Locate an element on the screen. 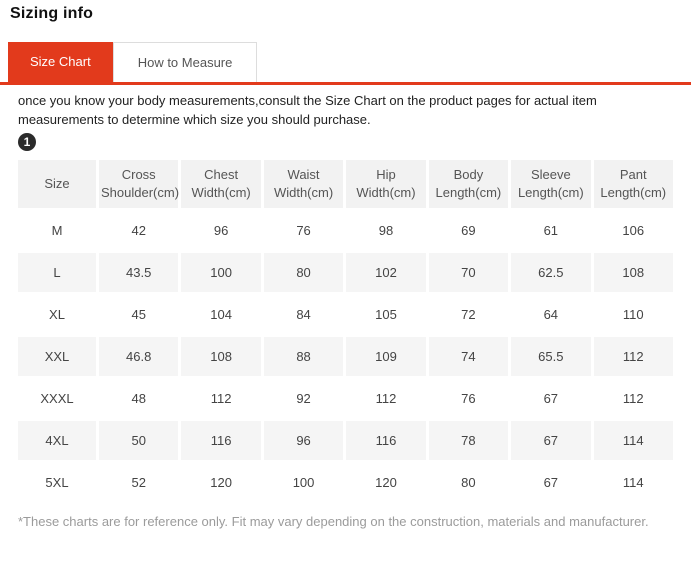 This screenshot has height=570, width=691. column-header: Sleeve Length(cm) is located at coordinates (551, 183).